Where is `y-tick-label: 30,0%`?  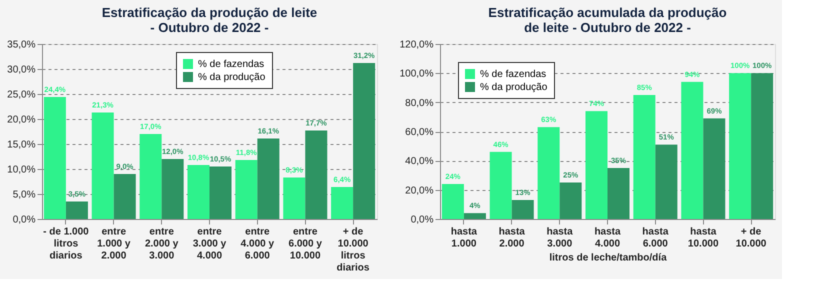 y-tick-label: 30,0% is located at coordinates (21, 70).